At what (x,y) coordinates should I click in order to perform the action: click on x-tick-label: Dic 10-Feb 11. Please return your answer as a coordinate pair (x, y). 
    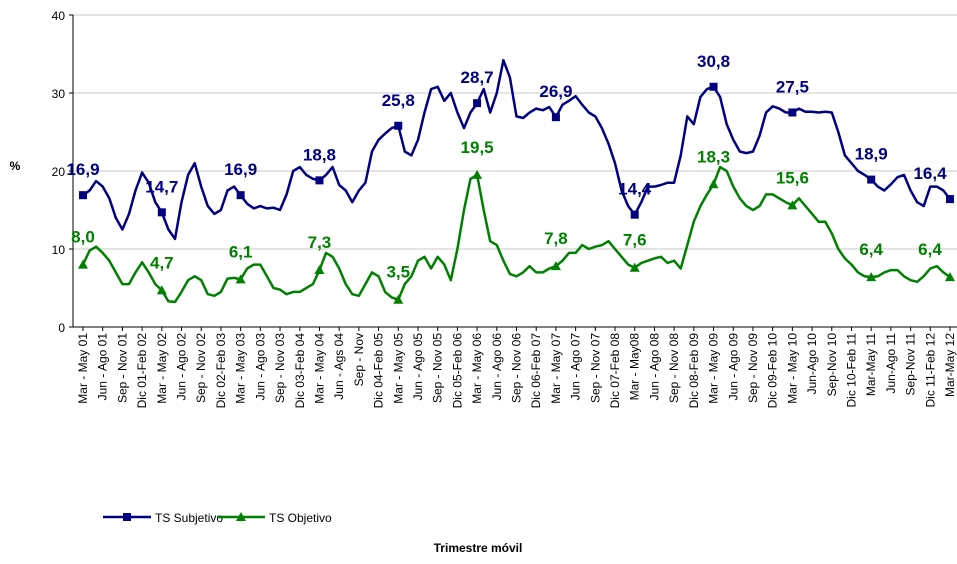
    Looking at the image, I should click on (851, 370).